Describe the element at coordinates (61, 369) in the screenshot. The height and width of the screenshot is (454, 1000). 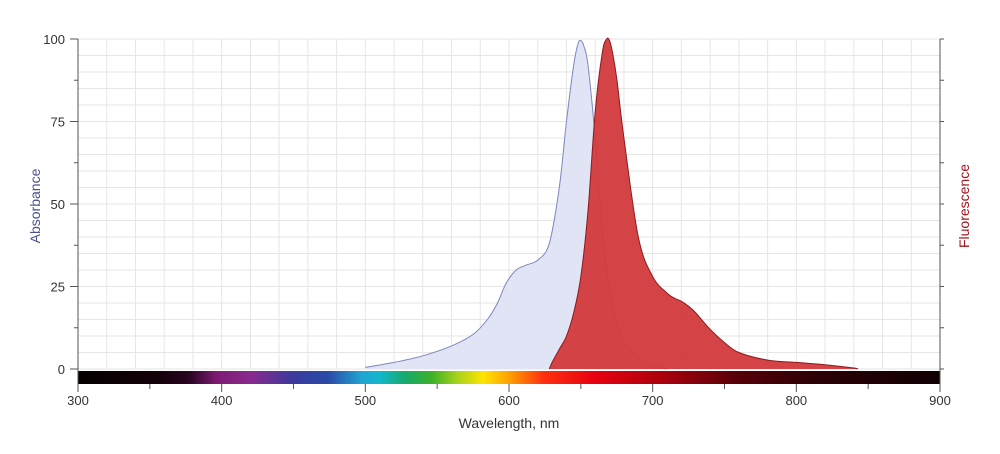
I see `y-tick-label: 0` at that location.